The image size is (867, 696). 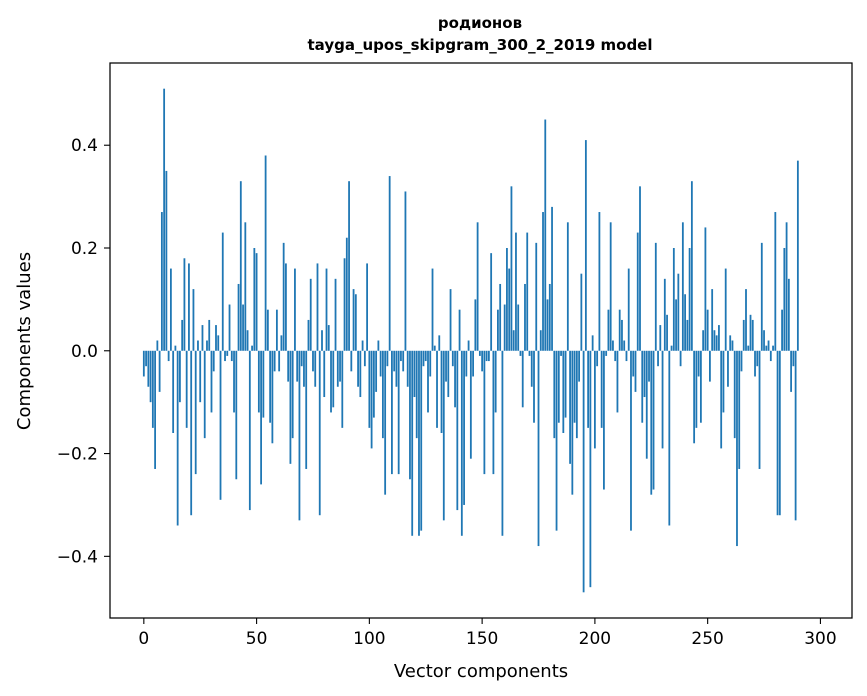 I want to click on x-tick-label: 150, so click(x=482, y=639).